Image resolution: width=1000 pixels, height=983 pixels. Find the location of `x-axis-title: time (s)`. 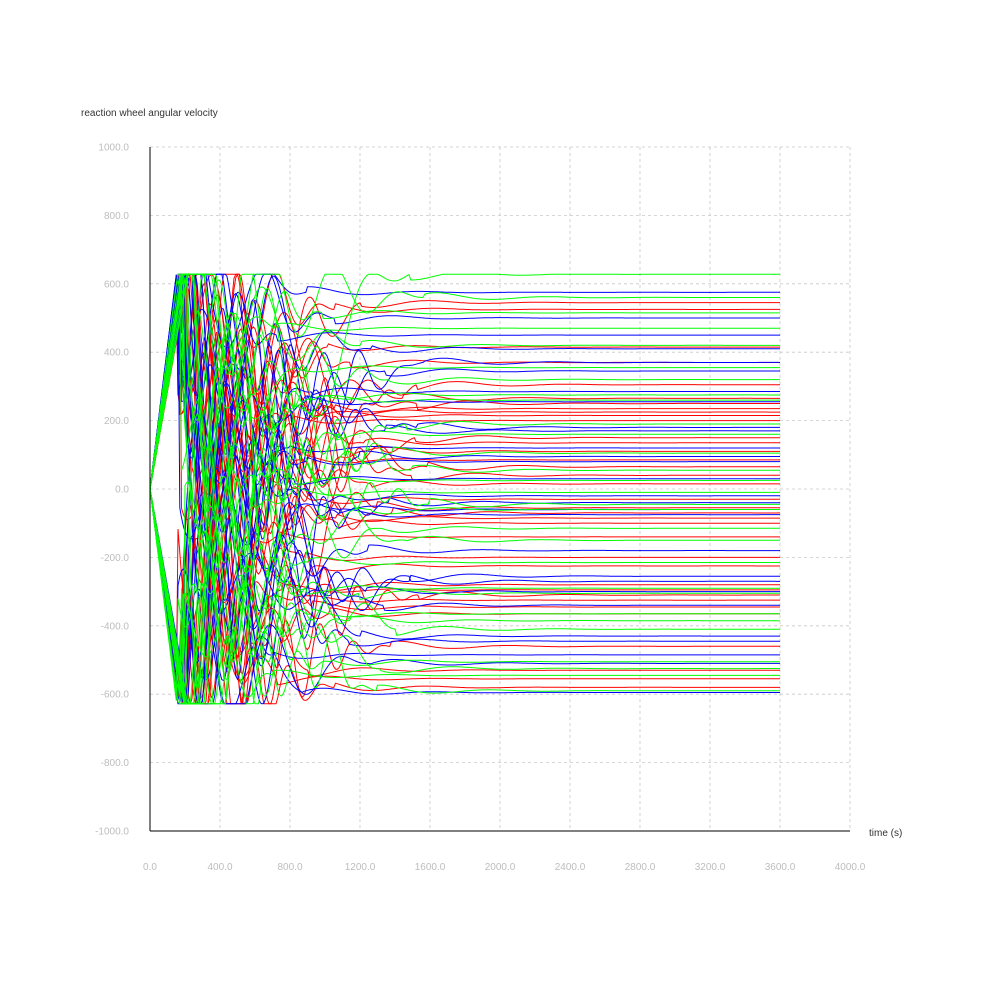

x-axis-title: time (s) is located at coordinates (885, 833).